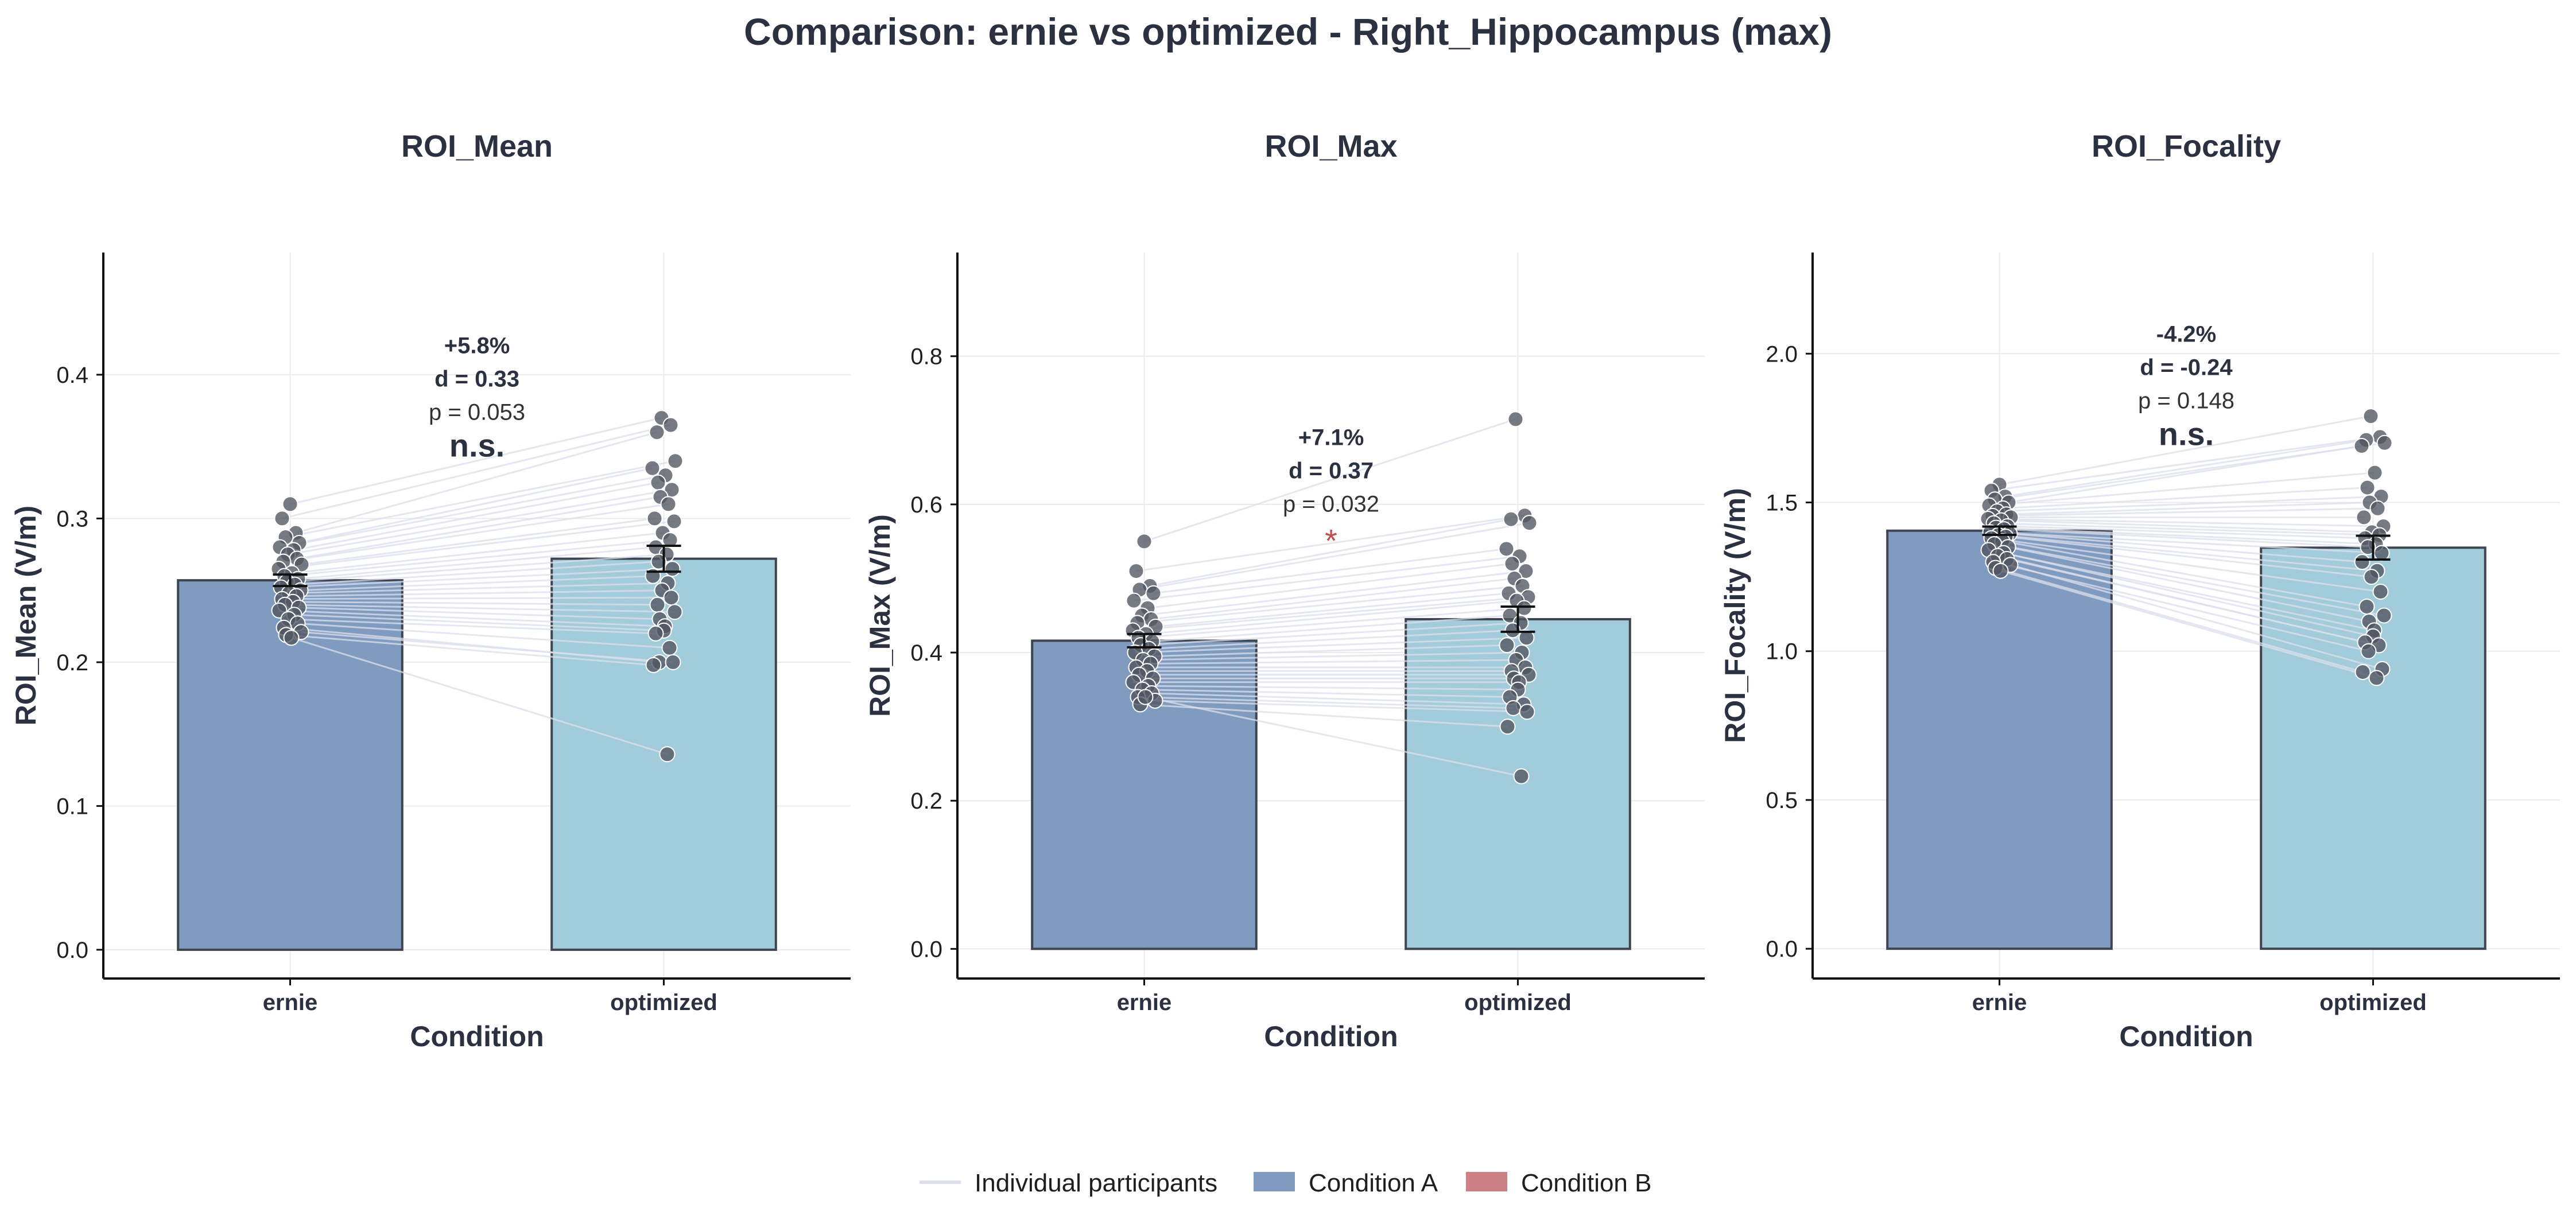 The width and height of the screenshot is (2576, 1227). Describe the element at coordinates (2186, 146) in the screenshot. I see `panel-title: ROI_Focality` at that location.